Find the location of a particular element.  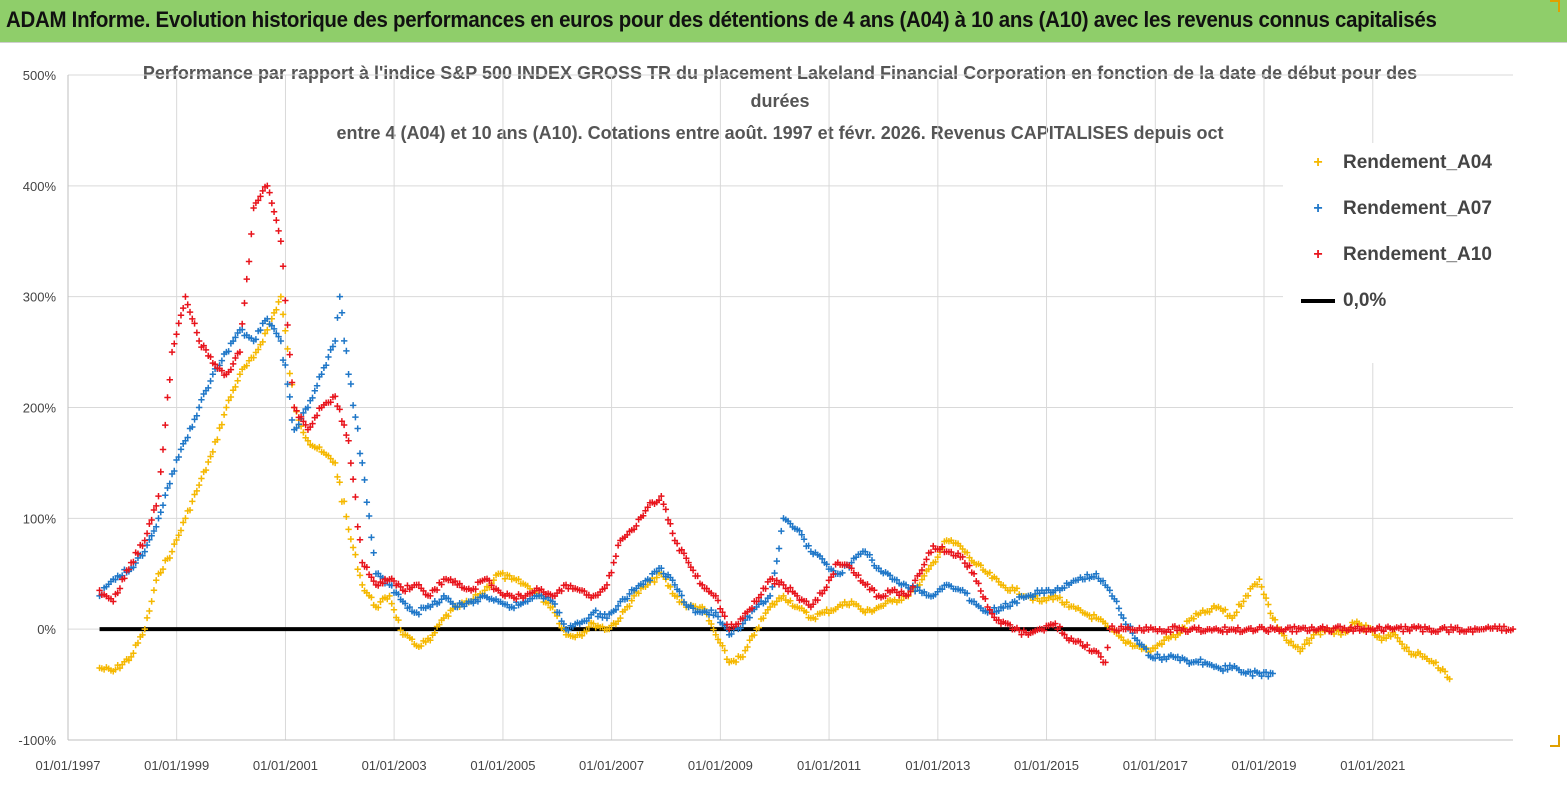

y-tick-label: 100% is located at coordinates (40, 518).